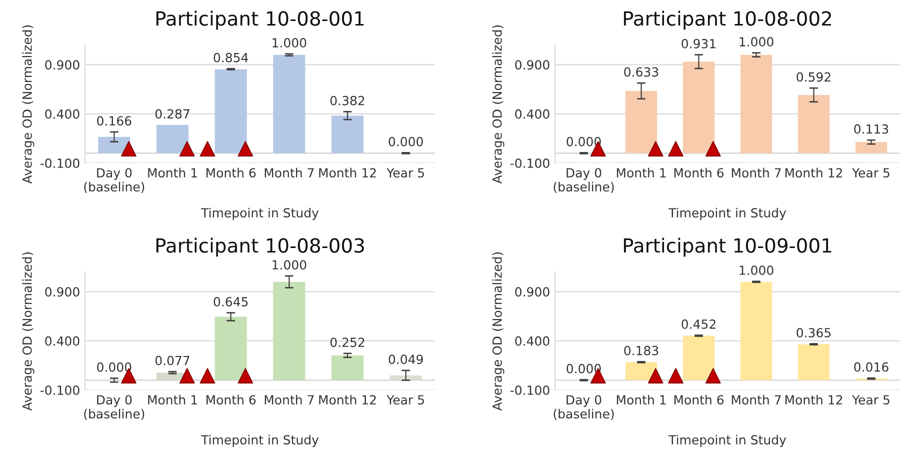 The height and width of the screenshot is (465, 906). What do you see at coordinates (347, 343) in the screenshot?
I see `data-label: 0.252` at bounding box center [347, 343].